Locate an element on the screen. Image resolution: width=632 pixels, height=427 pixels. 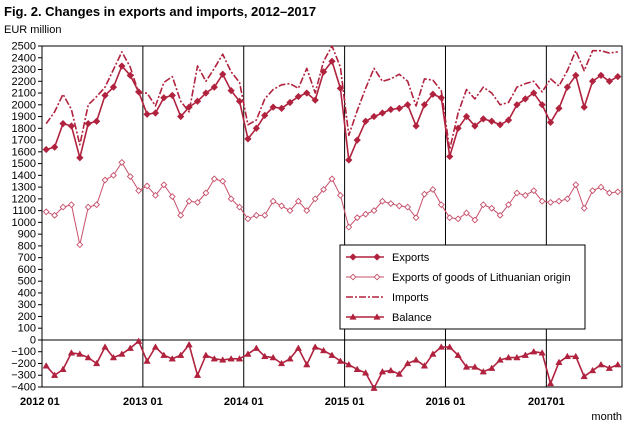
y-tick-label: 400 is located at coordinates (27, 293).